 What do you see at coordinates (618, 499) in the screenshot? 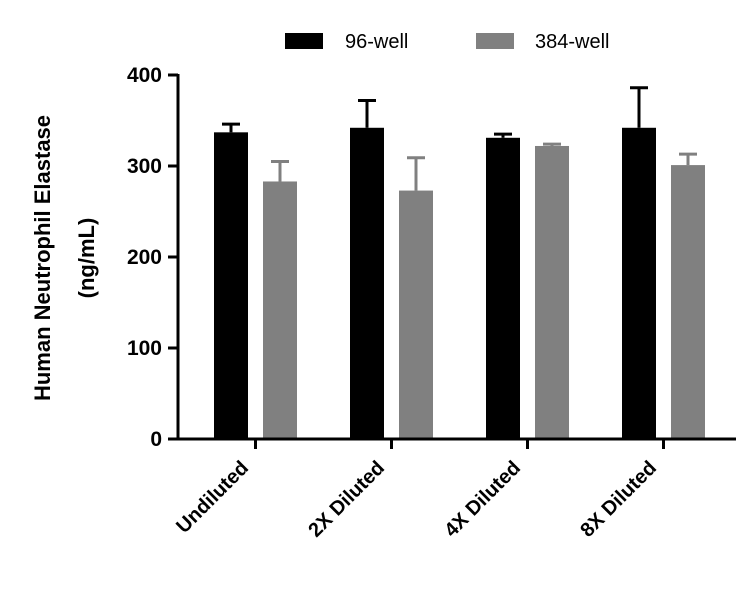
I see `x-tick-label: 8X Diluted` at bounding box center [618, 499].